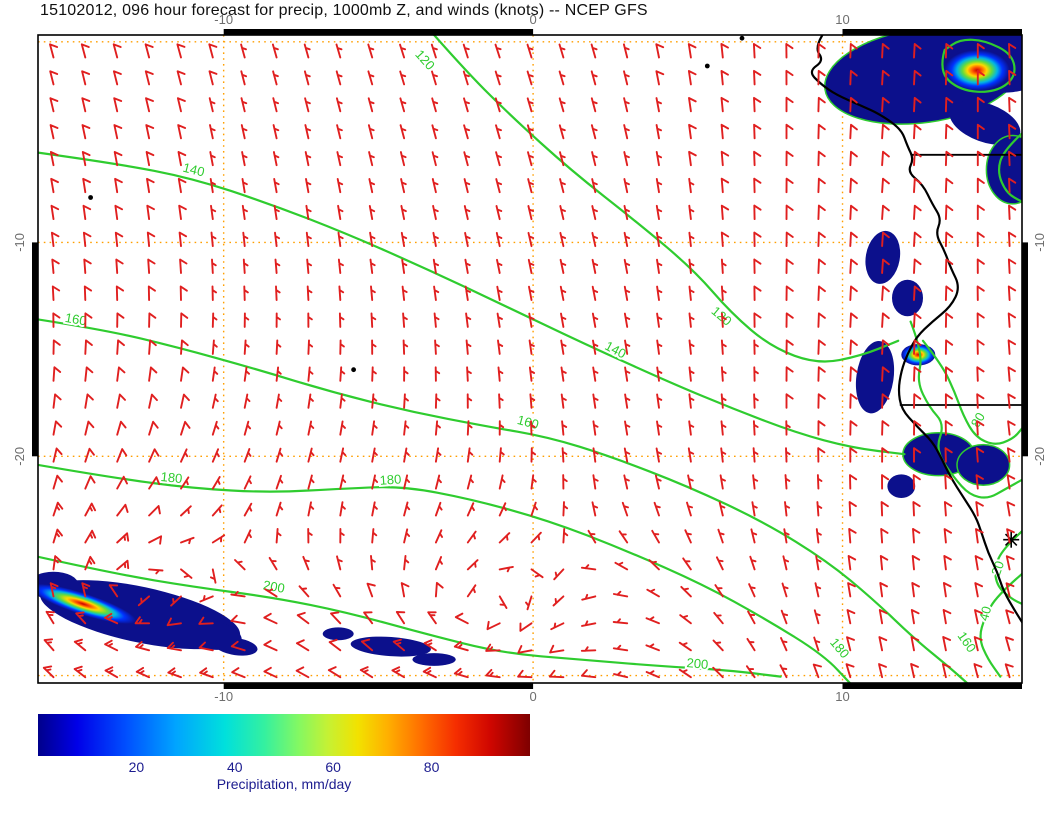 The image size is (1056, 816). I want to click on map-frame-segment, so click(378, 32).